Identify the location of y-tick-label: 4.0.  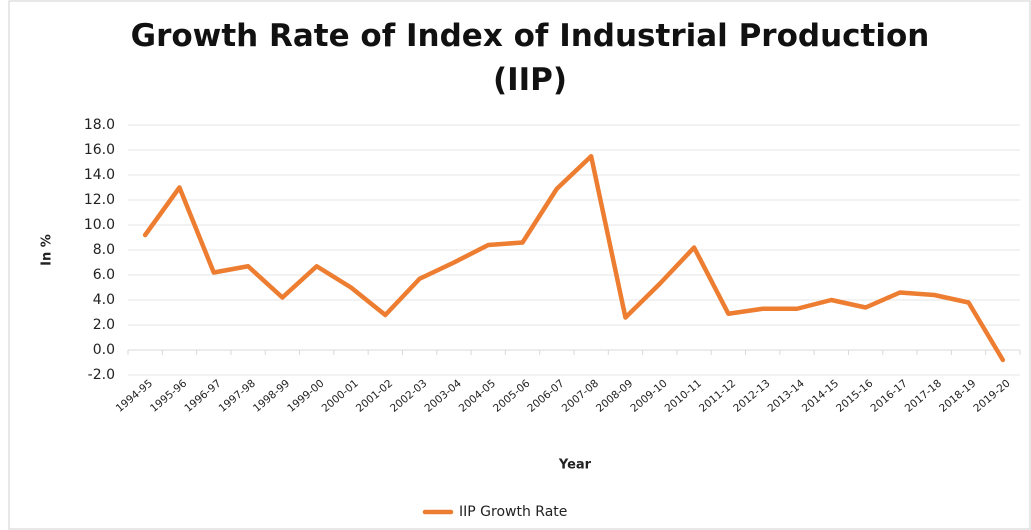
(104, 300).